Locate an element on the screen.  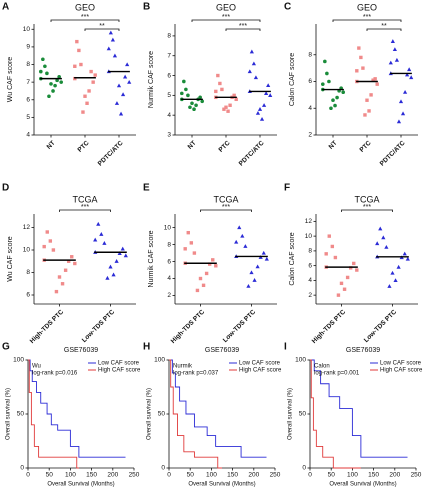
y-tick-label: 5 is located at coordinates (169, 95).